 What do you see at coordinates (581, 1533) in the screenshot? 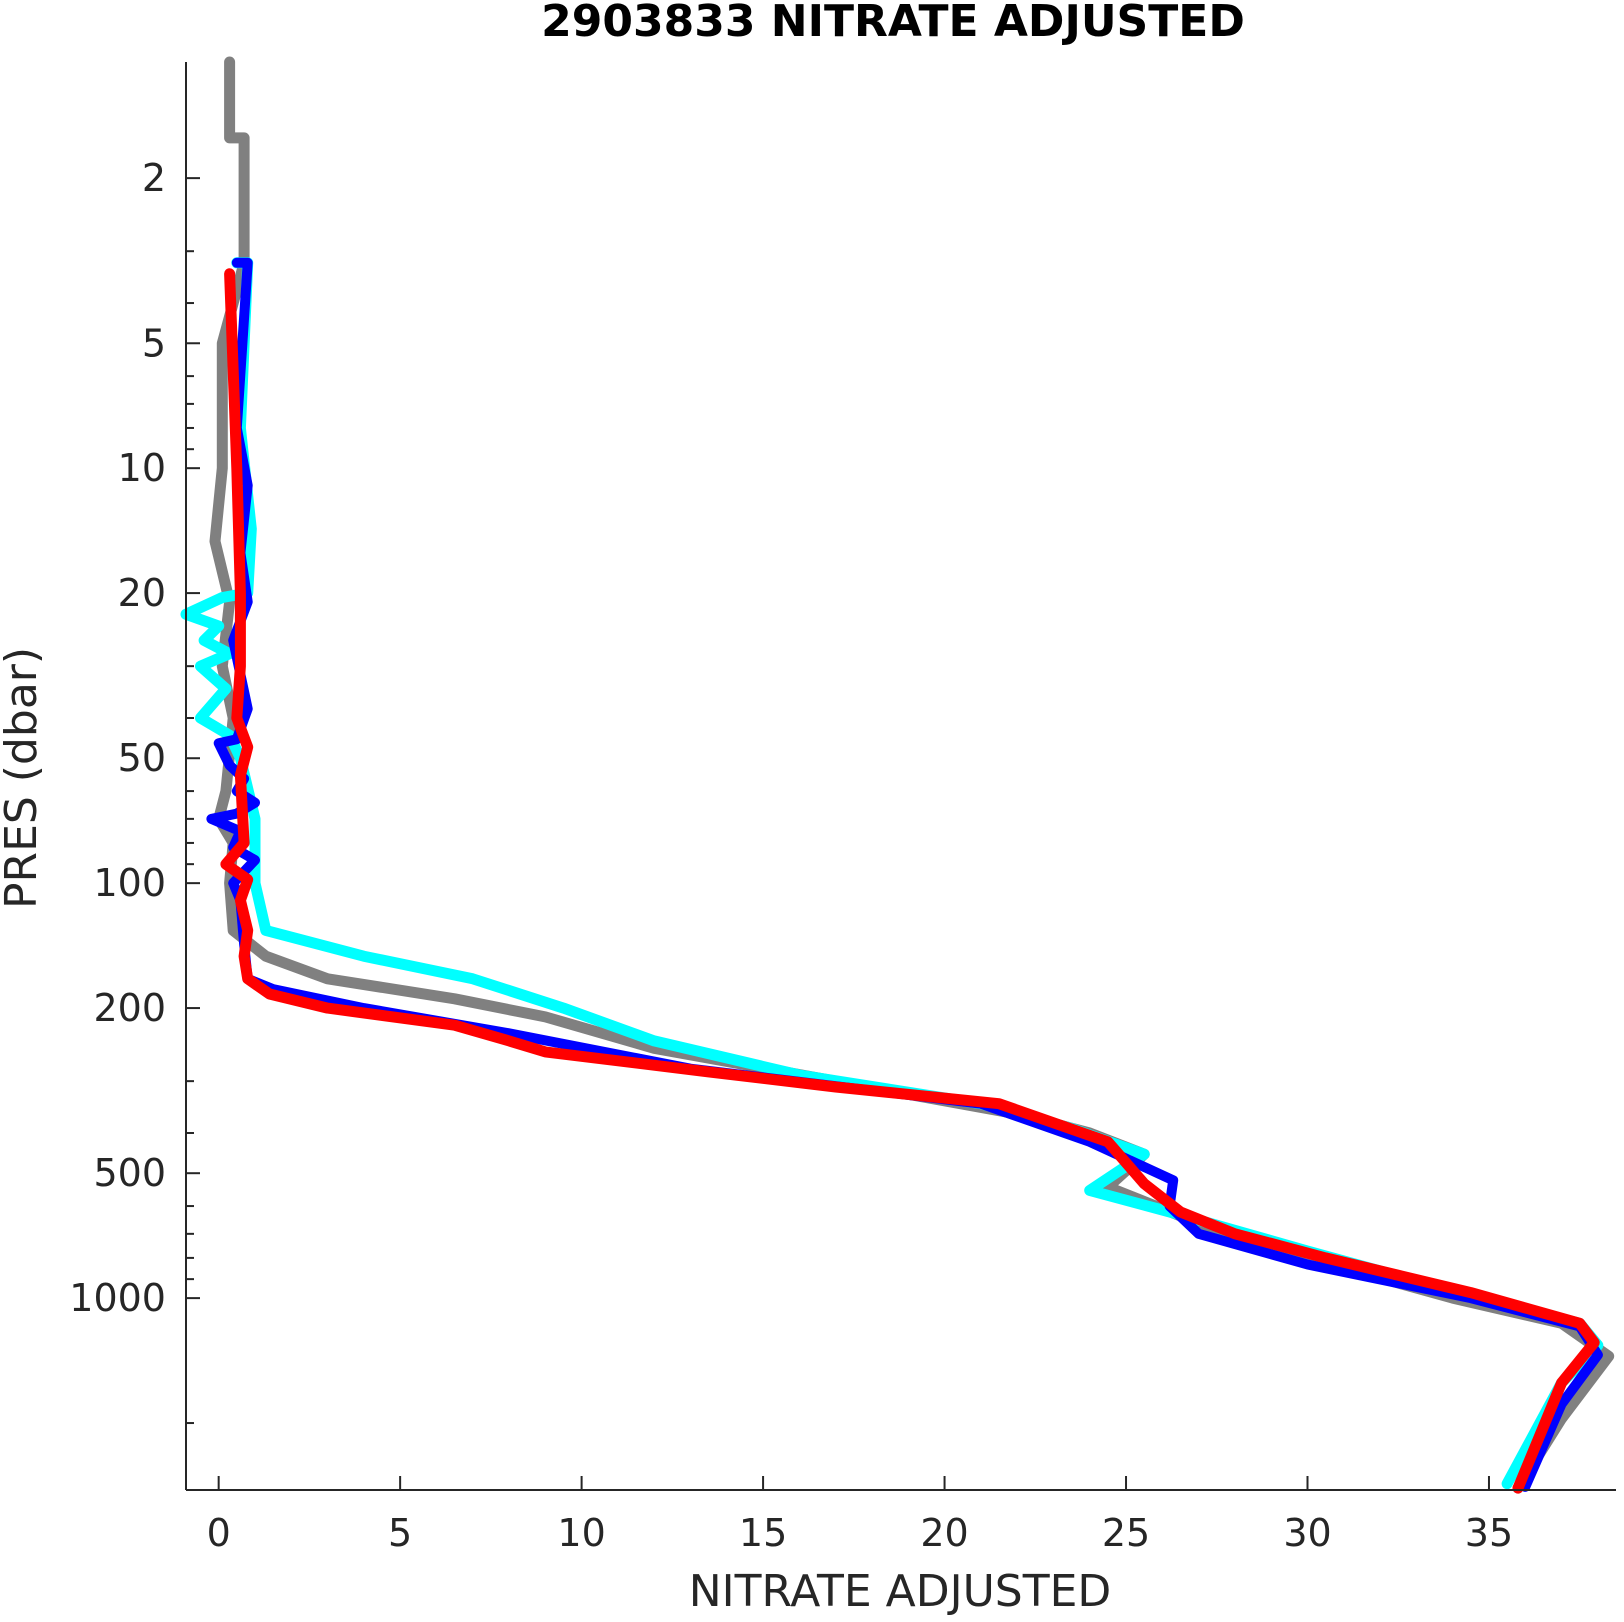
I see `x-tick-label: 10` at bounding box center [581, 1533].